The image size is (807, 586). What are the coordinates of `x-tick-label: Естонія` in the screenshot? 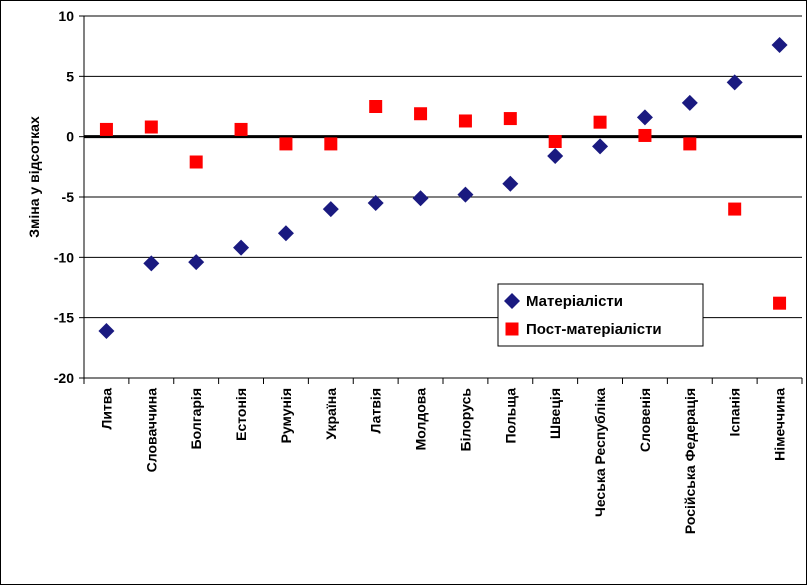 It's located at (241, 414).